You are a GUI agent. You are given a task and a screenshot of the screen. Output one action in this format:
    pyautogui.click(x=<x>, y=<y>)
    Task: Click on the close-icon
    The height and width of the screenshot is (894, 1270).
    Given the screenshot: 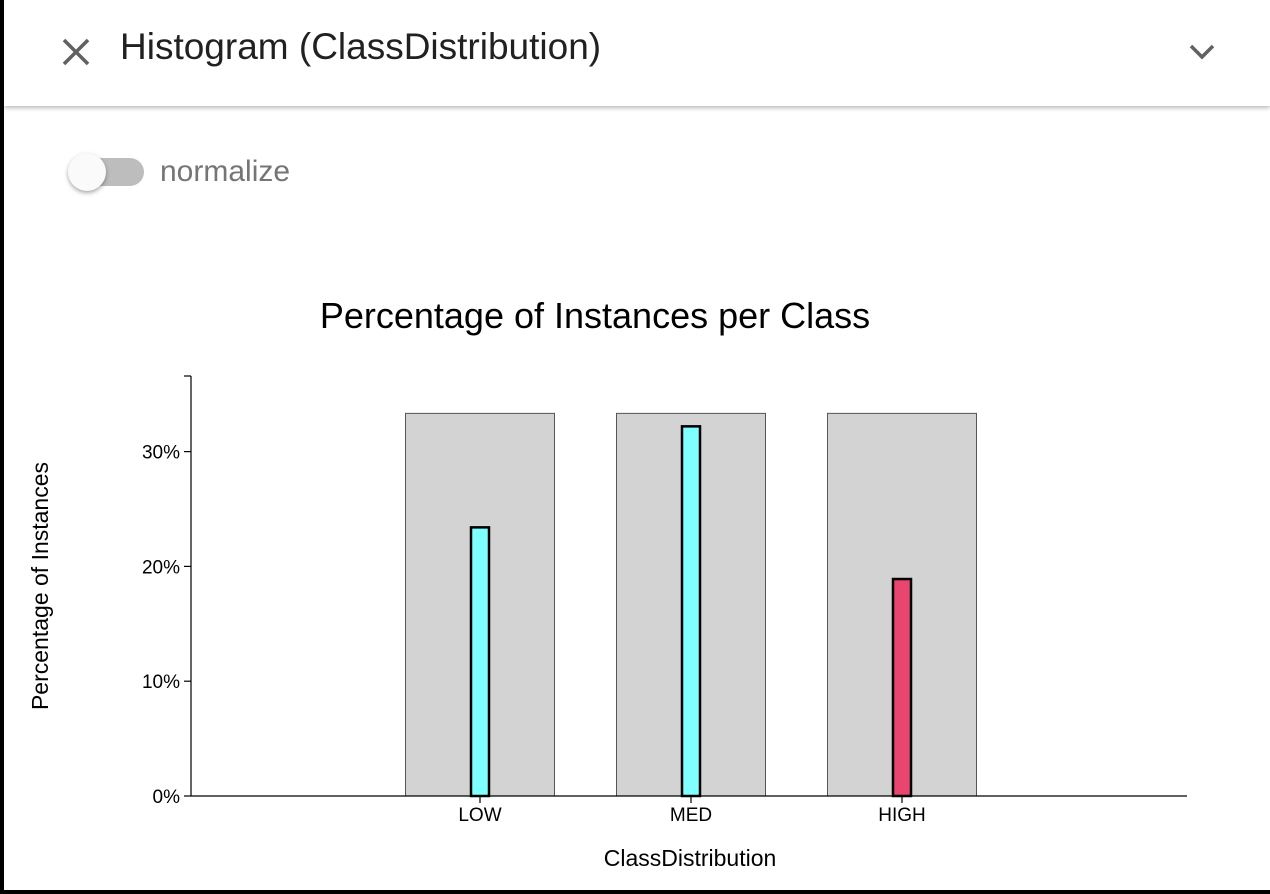 What is the action you would take?
    pyautogui.click(x=76, y=52)
    